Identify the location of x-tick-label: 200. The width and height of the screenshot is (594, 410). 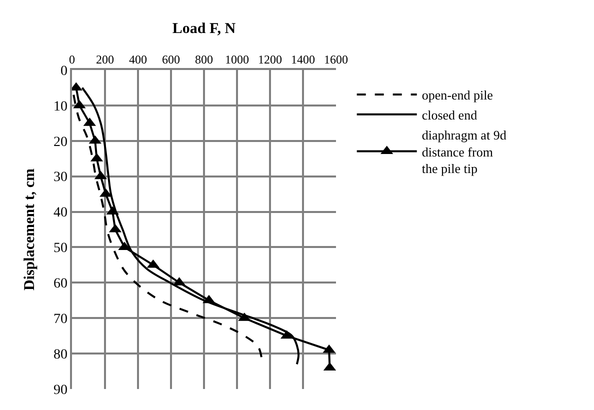
(105, 59).